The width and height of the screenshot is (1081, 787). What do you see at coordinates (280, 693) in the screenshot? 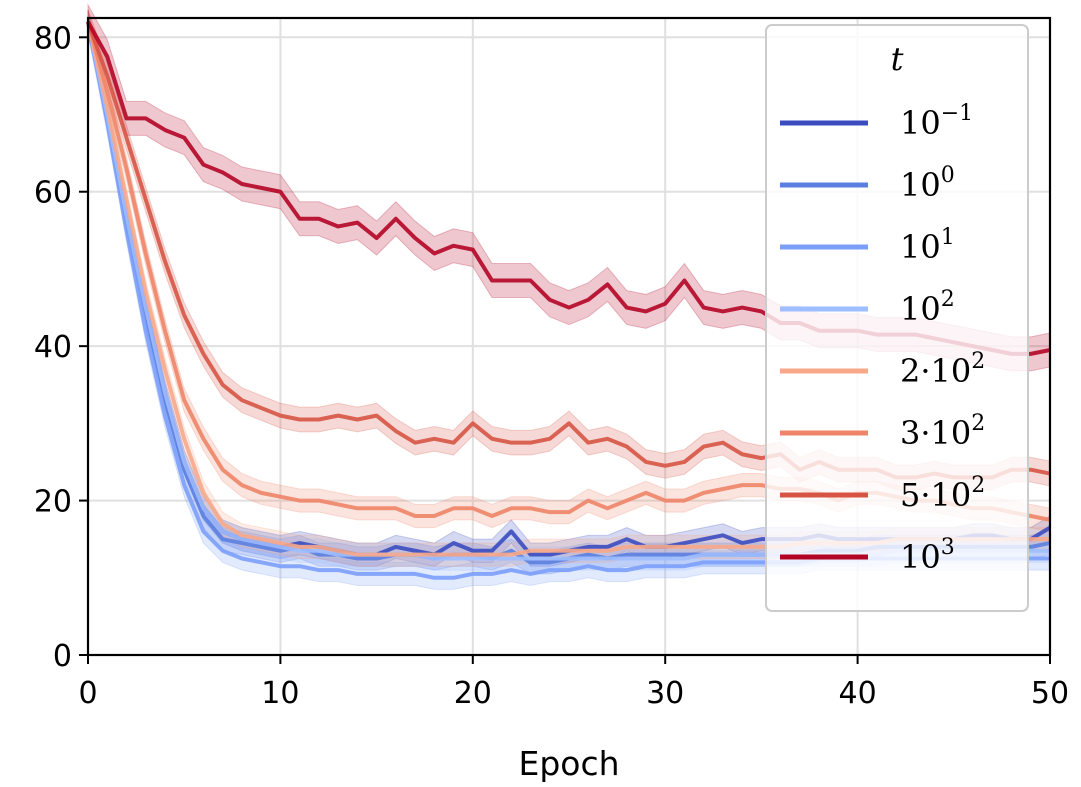
I see `x-tick-label: 10` at bounding box center [280, 693].